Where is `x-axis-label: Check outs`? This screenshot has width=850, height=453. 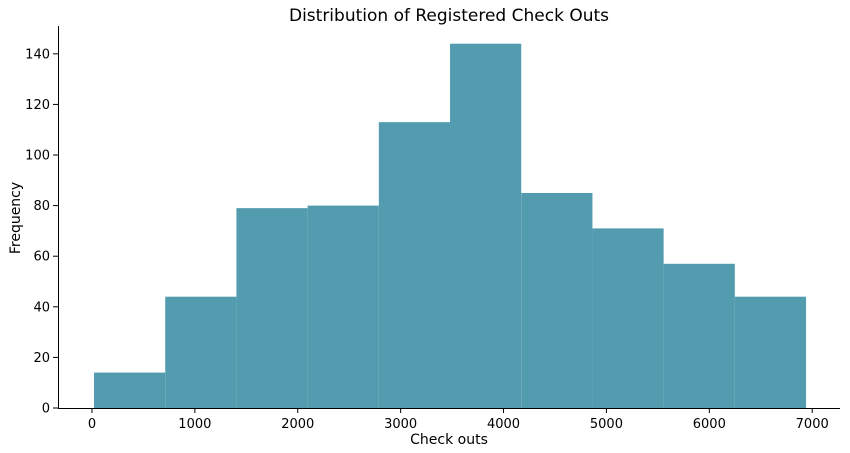 x-axis-label: Check outs is located at coordinates (449, 440).